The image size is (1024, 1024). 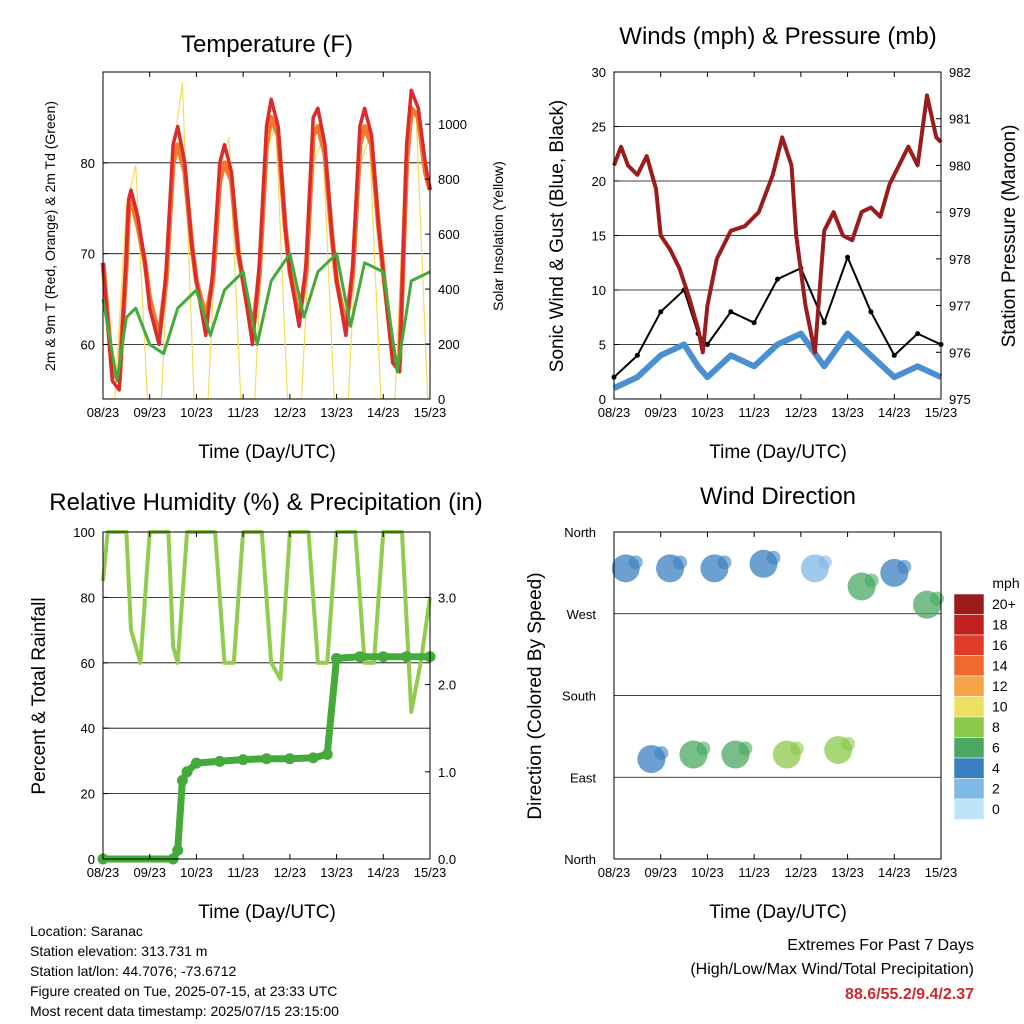 I want to click on 2m-temperature-line, so click(x=266, y=240).